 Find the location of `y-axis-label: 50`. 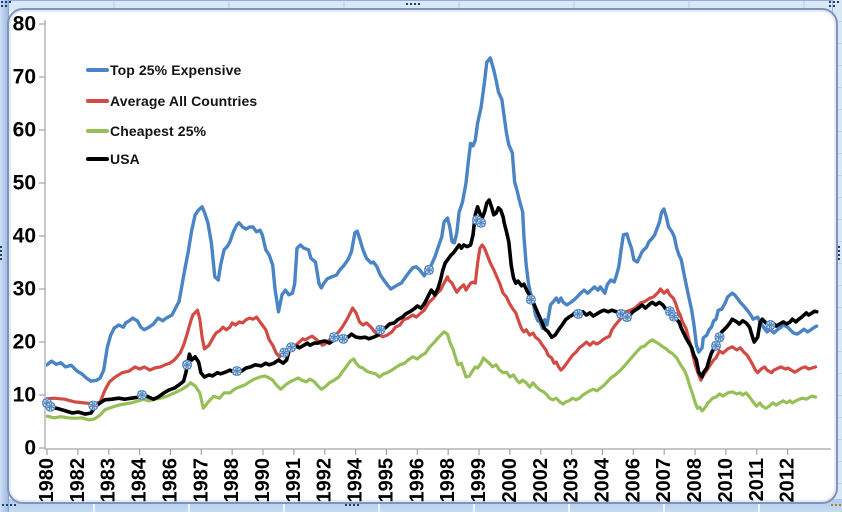

y-axis-label: 50 is located at coordinates (24, 183).